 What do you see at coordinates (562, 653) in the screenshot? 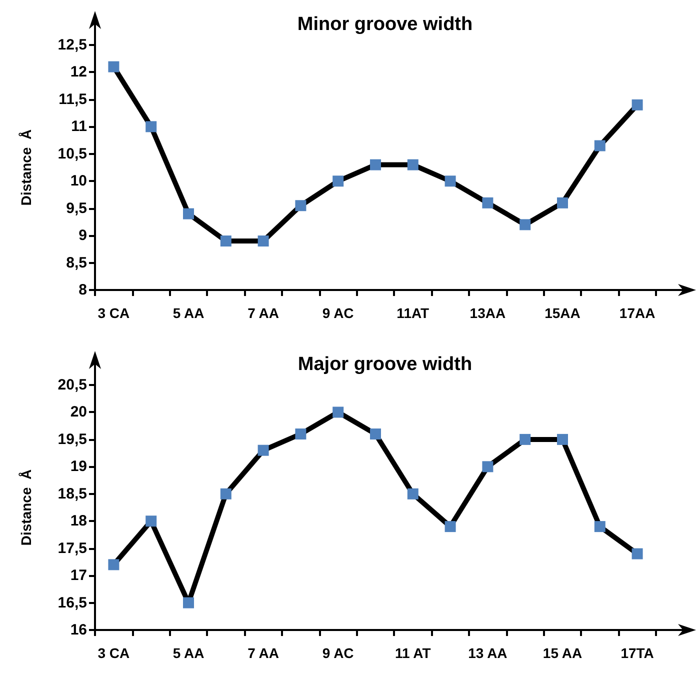
I see `x-tick-label: 15 AA` at bounding box center [562, 653].